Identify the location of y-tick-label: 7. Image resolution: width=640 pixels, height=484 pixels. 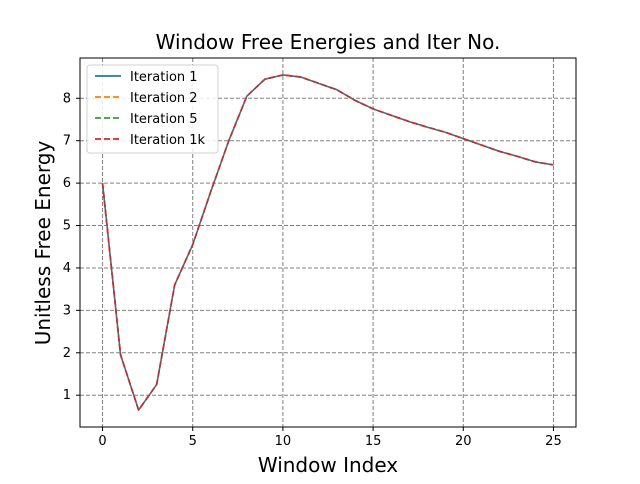
(67, 141).